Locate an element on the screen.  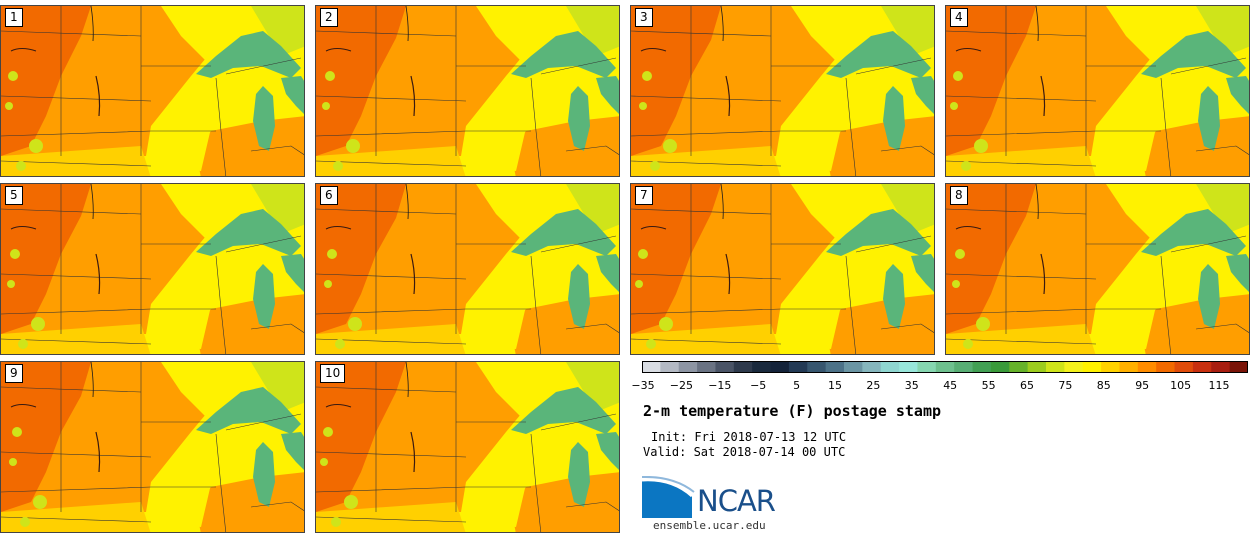
panel-5: 5 is located at coordinates (152, 269).